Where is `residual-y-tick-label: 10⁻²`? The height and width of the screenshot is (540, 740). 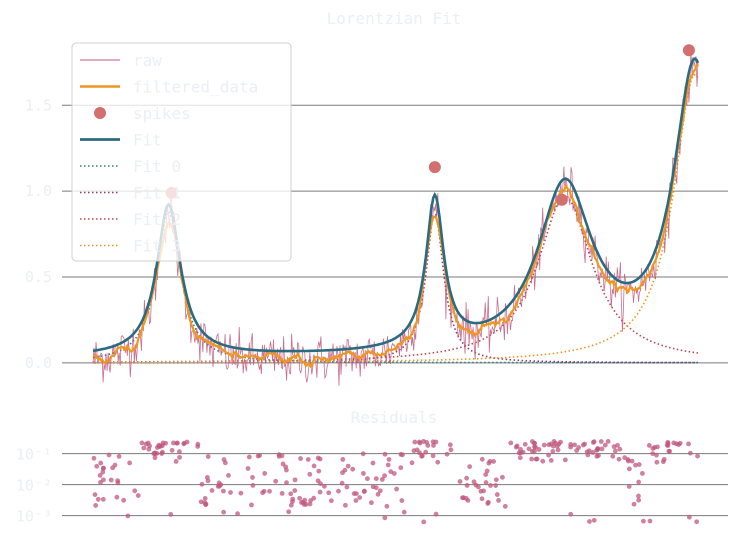 residual-y-tick-label: 10⁻² is located at coordinates (34, 486).